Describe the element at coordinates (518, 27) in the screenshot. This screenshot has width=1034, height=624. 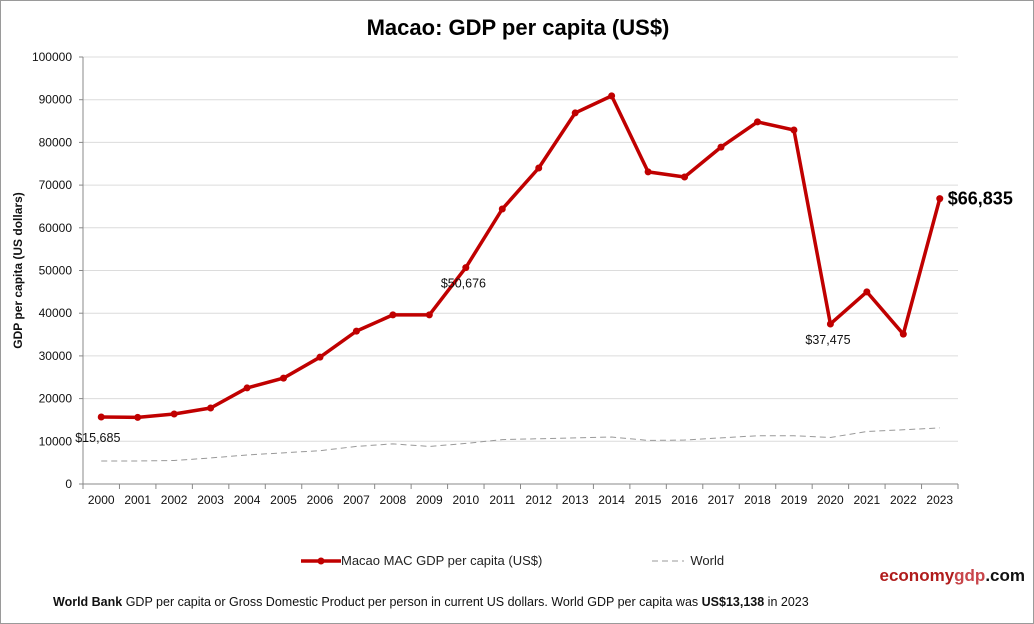
I see `chart-title: Macao: GDP per capita (US$)` at that location.